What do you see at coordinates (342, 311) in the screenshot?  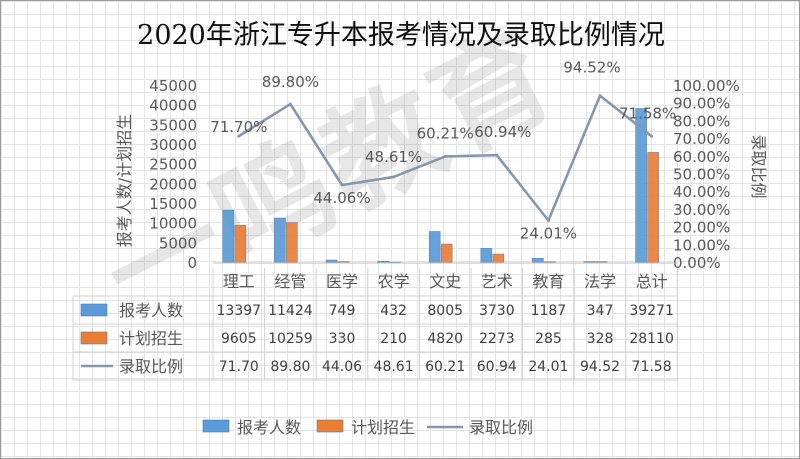 I see `table-cell: 749` at bounding box center [342, 311].